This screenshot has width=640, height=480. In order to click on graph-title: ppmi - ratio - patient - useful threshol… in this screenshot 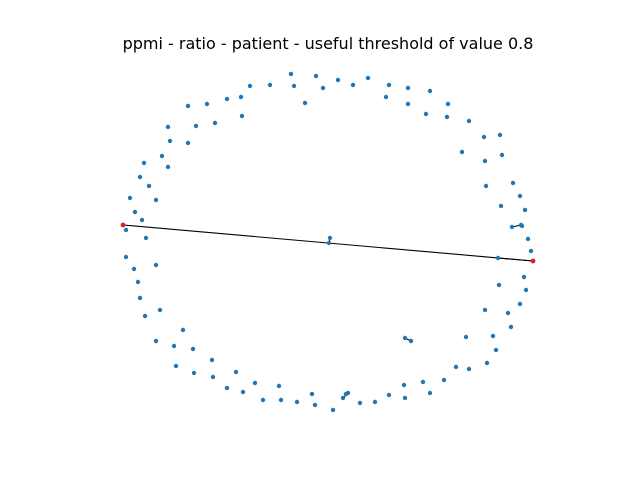, I will do `click(328, 43)`.